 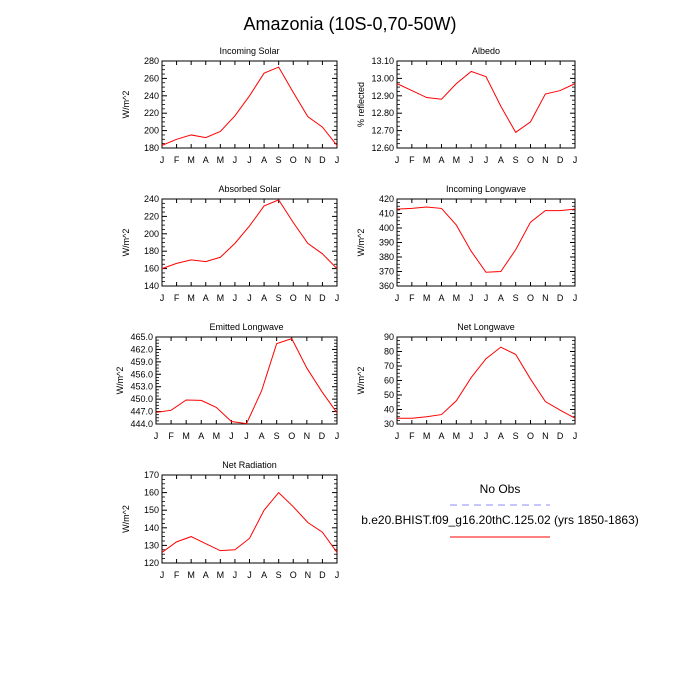 What do you see at coordinates (386, 257) in the screenshot?
I see `y-tick-label: 380` at bounding box center [386, 257].